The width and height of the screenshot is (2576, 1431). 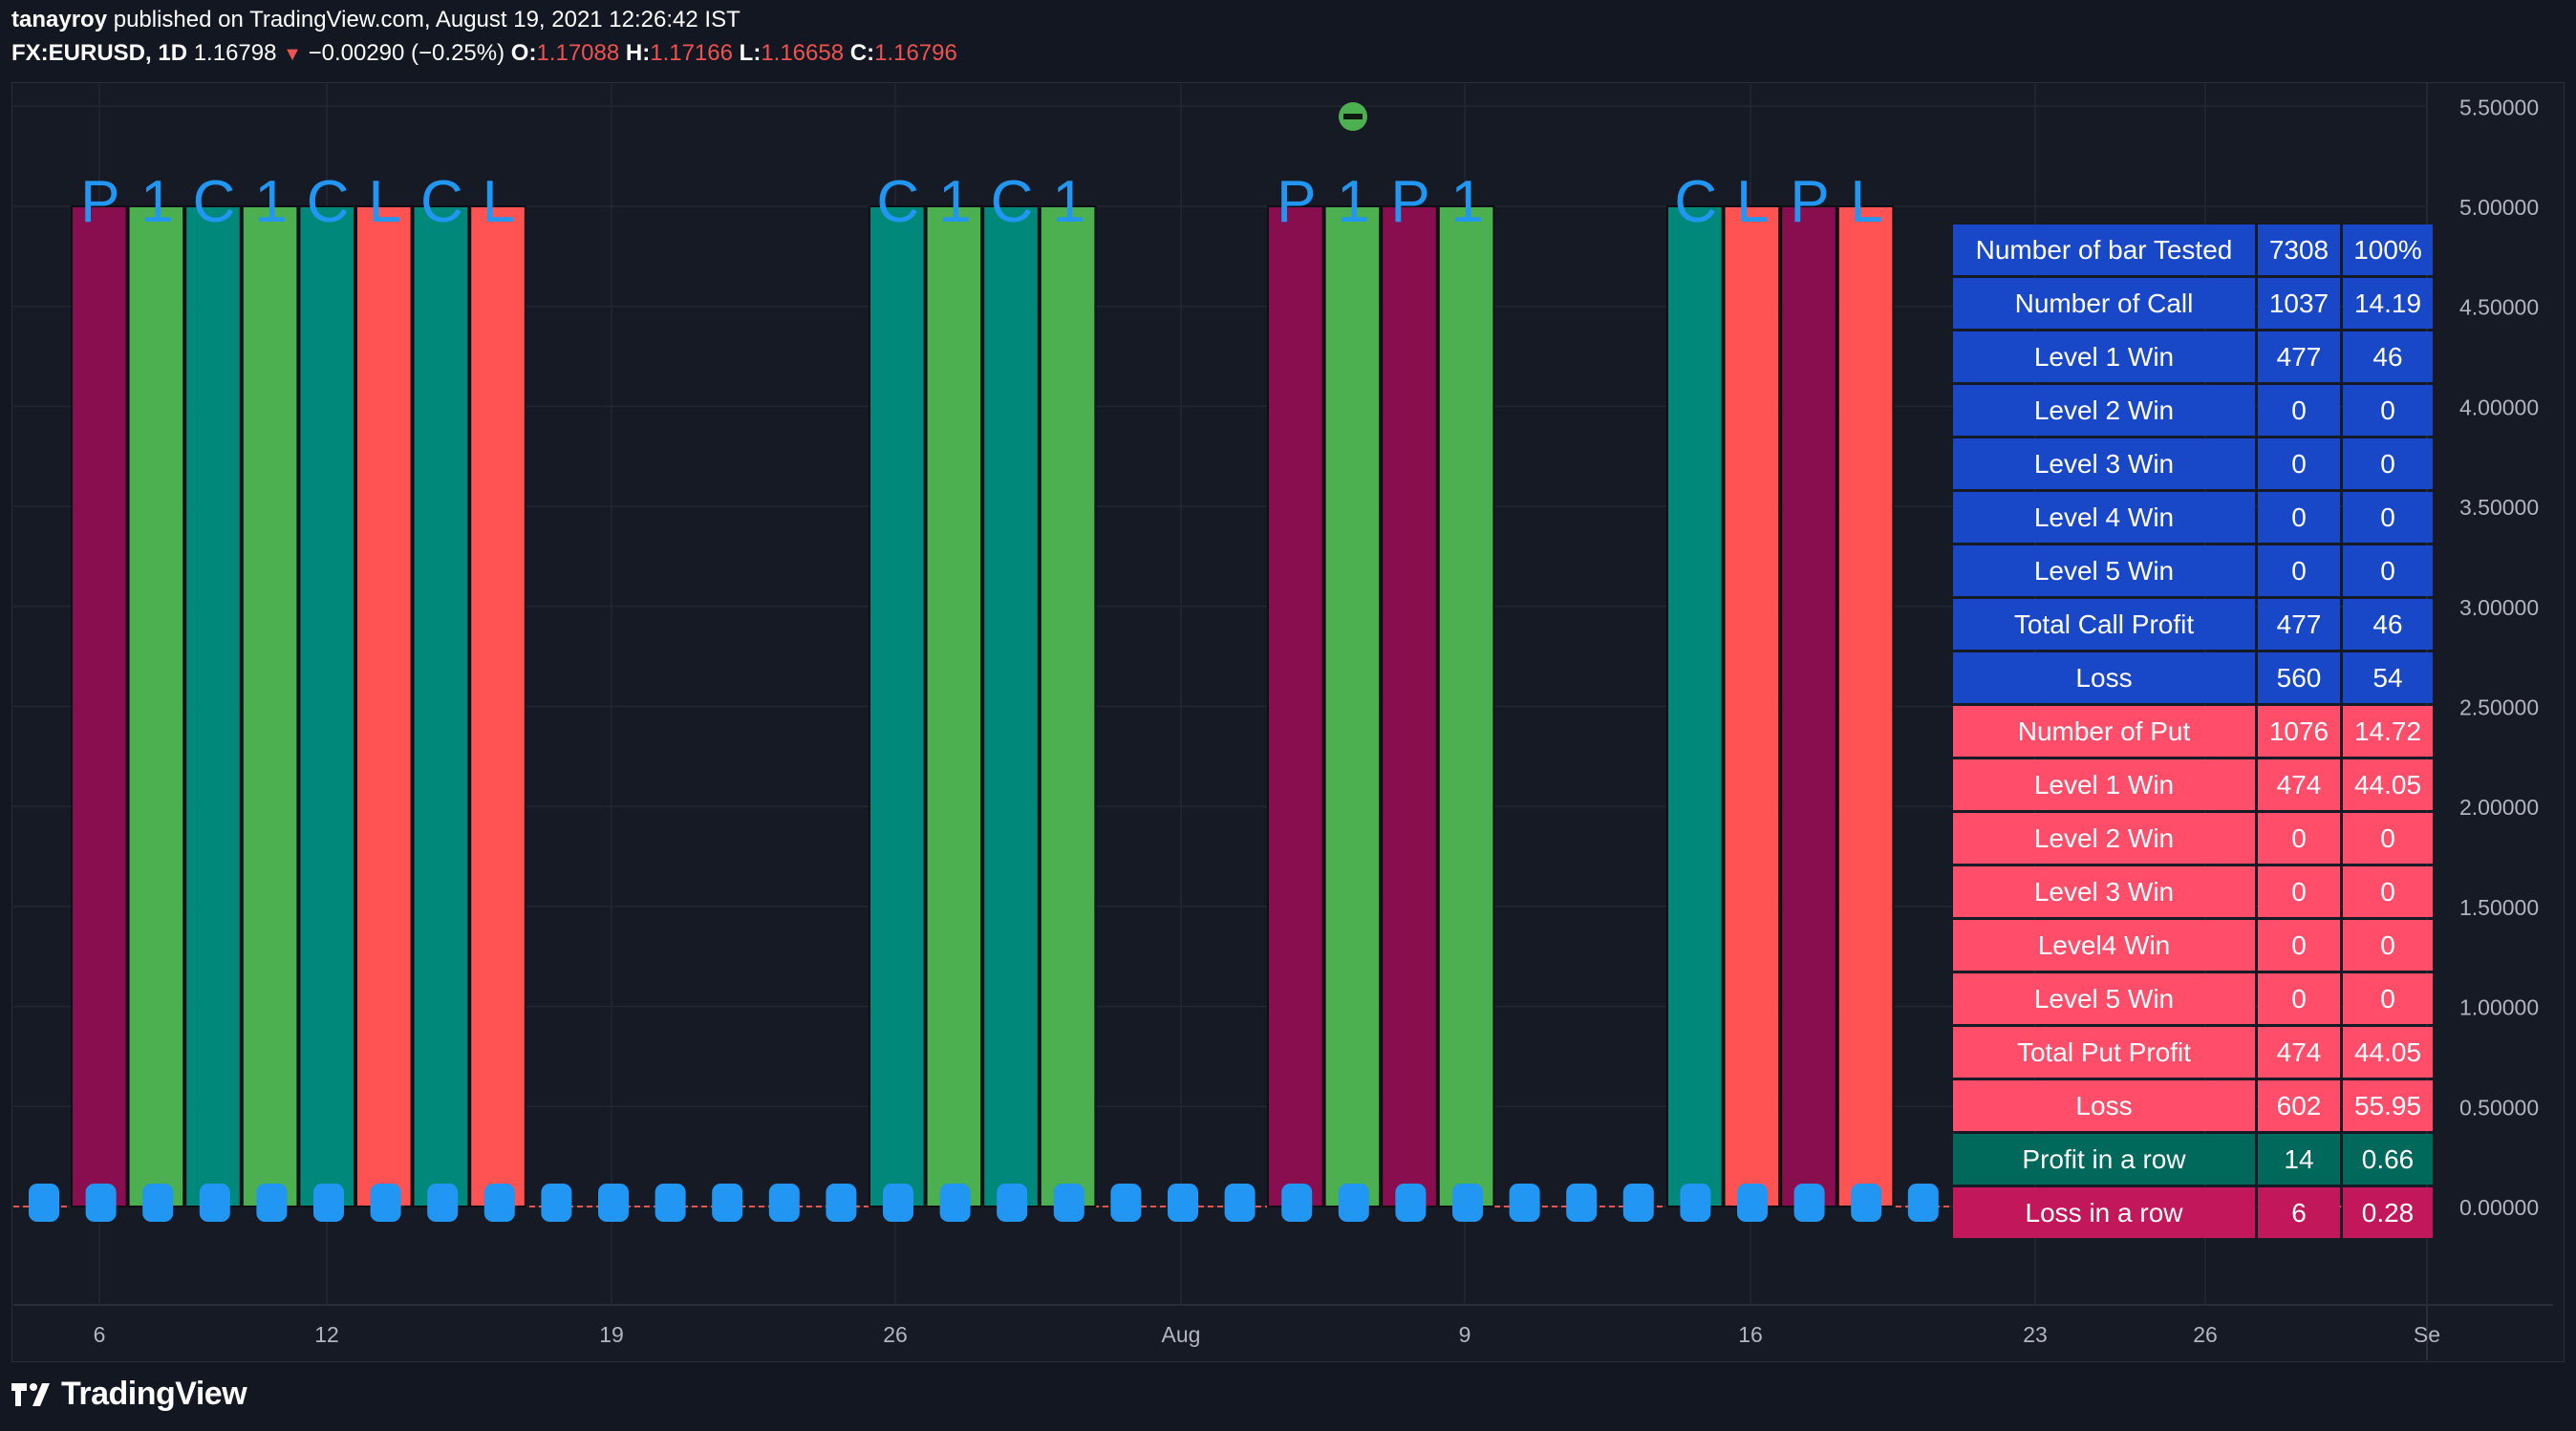 What do you see at coordinates (2499, 907) in the screenshot?
I see `price-axis-label: 1.50000` at bounding box center [2499, 907].